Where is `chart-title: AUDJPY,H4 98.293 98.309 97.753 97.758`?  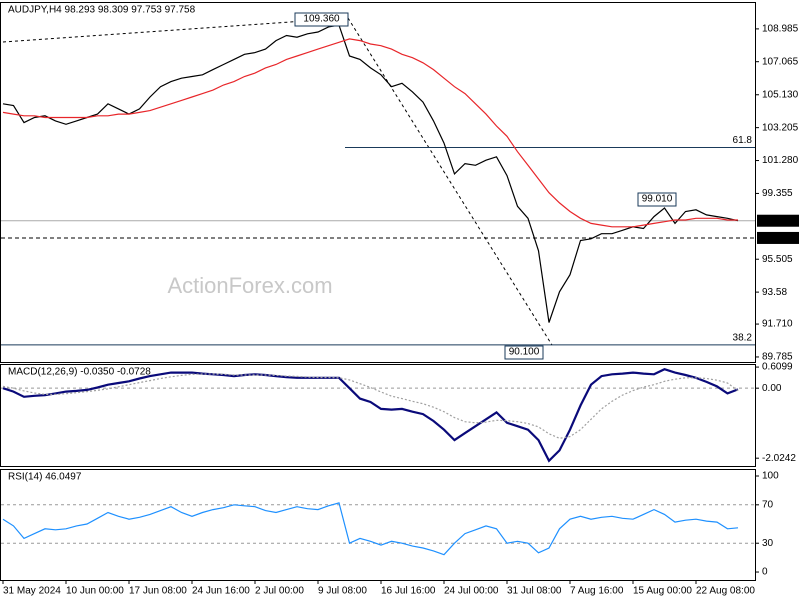 chart-title: AUDJPY,H4 98.293 98.309 97.753 97.758 is located at coordinates (102, 10).